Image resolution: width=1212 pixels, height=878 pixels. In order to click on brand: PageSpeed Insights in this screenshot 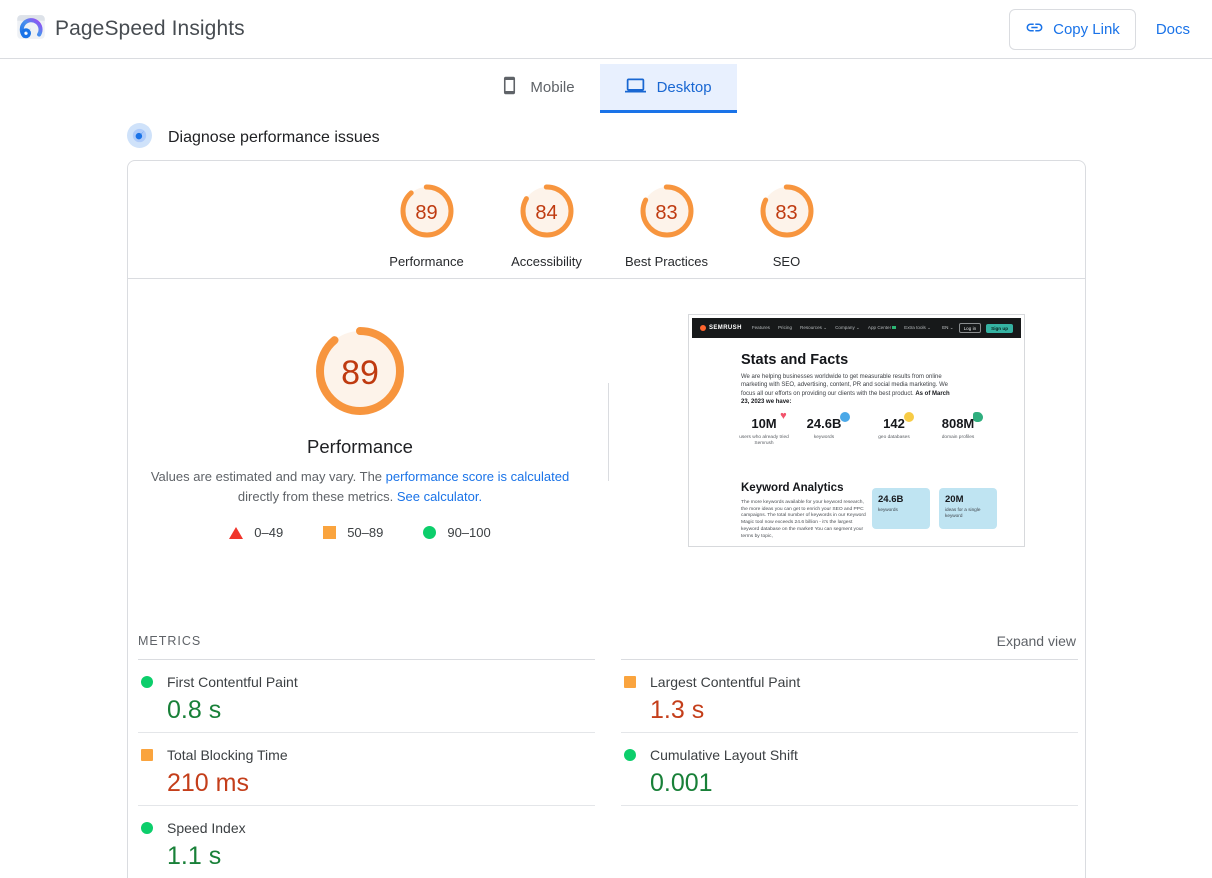, I will do `click(130, 29)`.